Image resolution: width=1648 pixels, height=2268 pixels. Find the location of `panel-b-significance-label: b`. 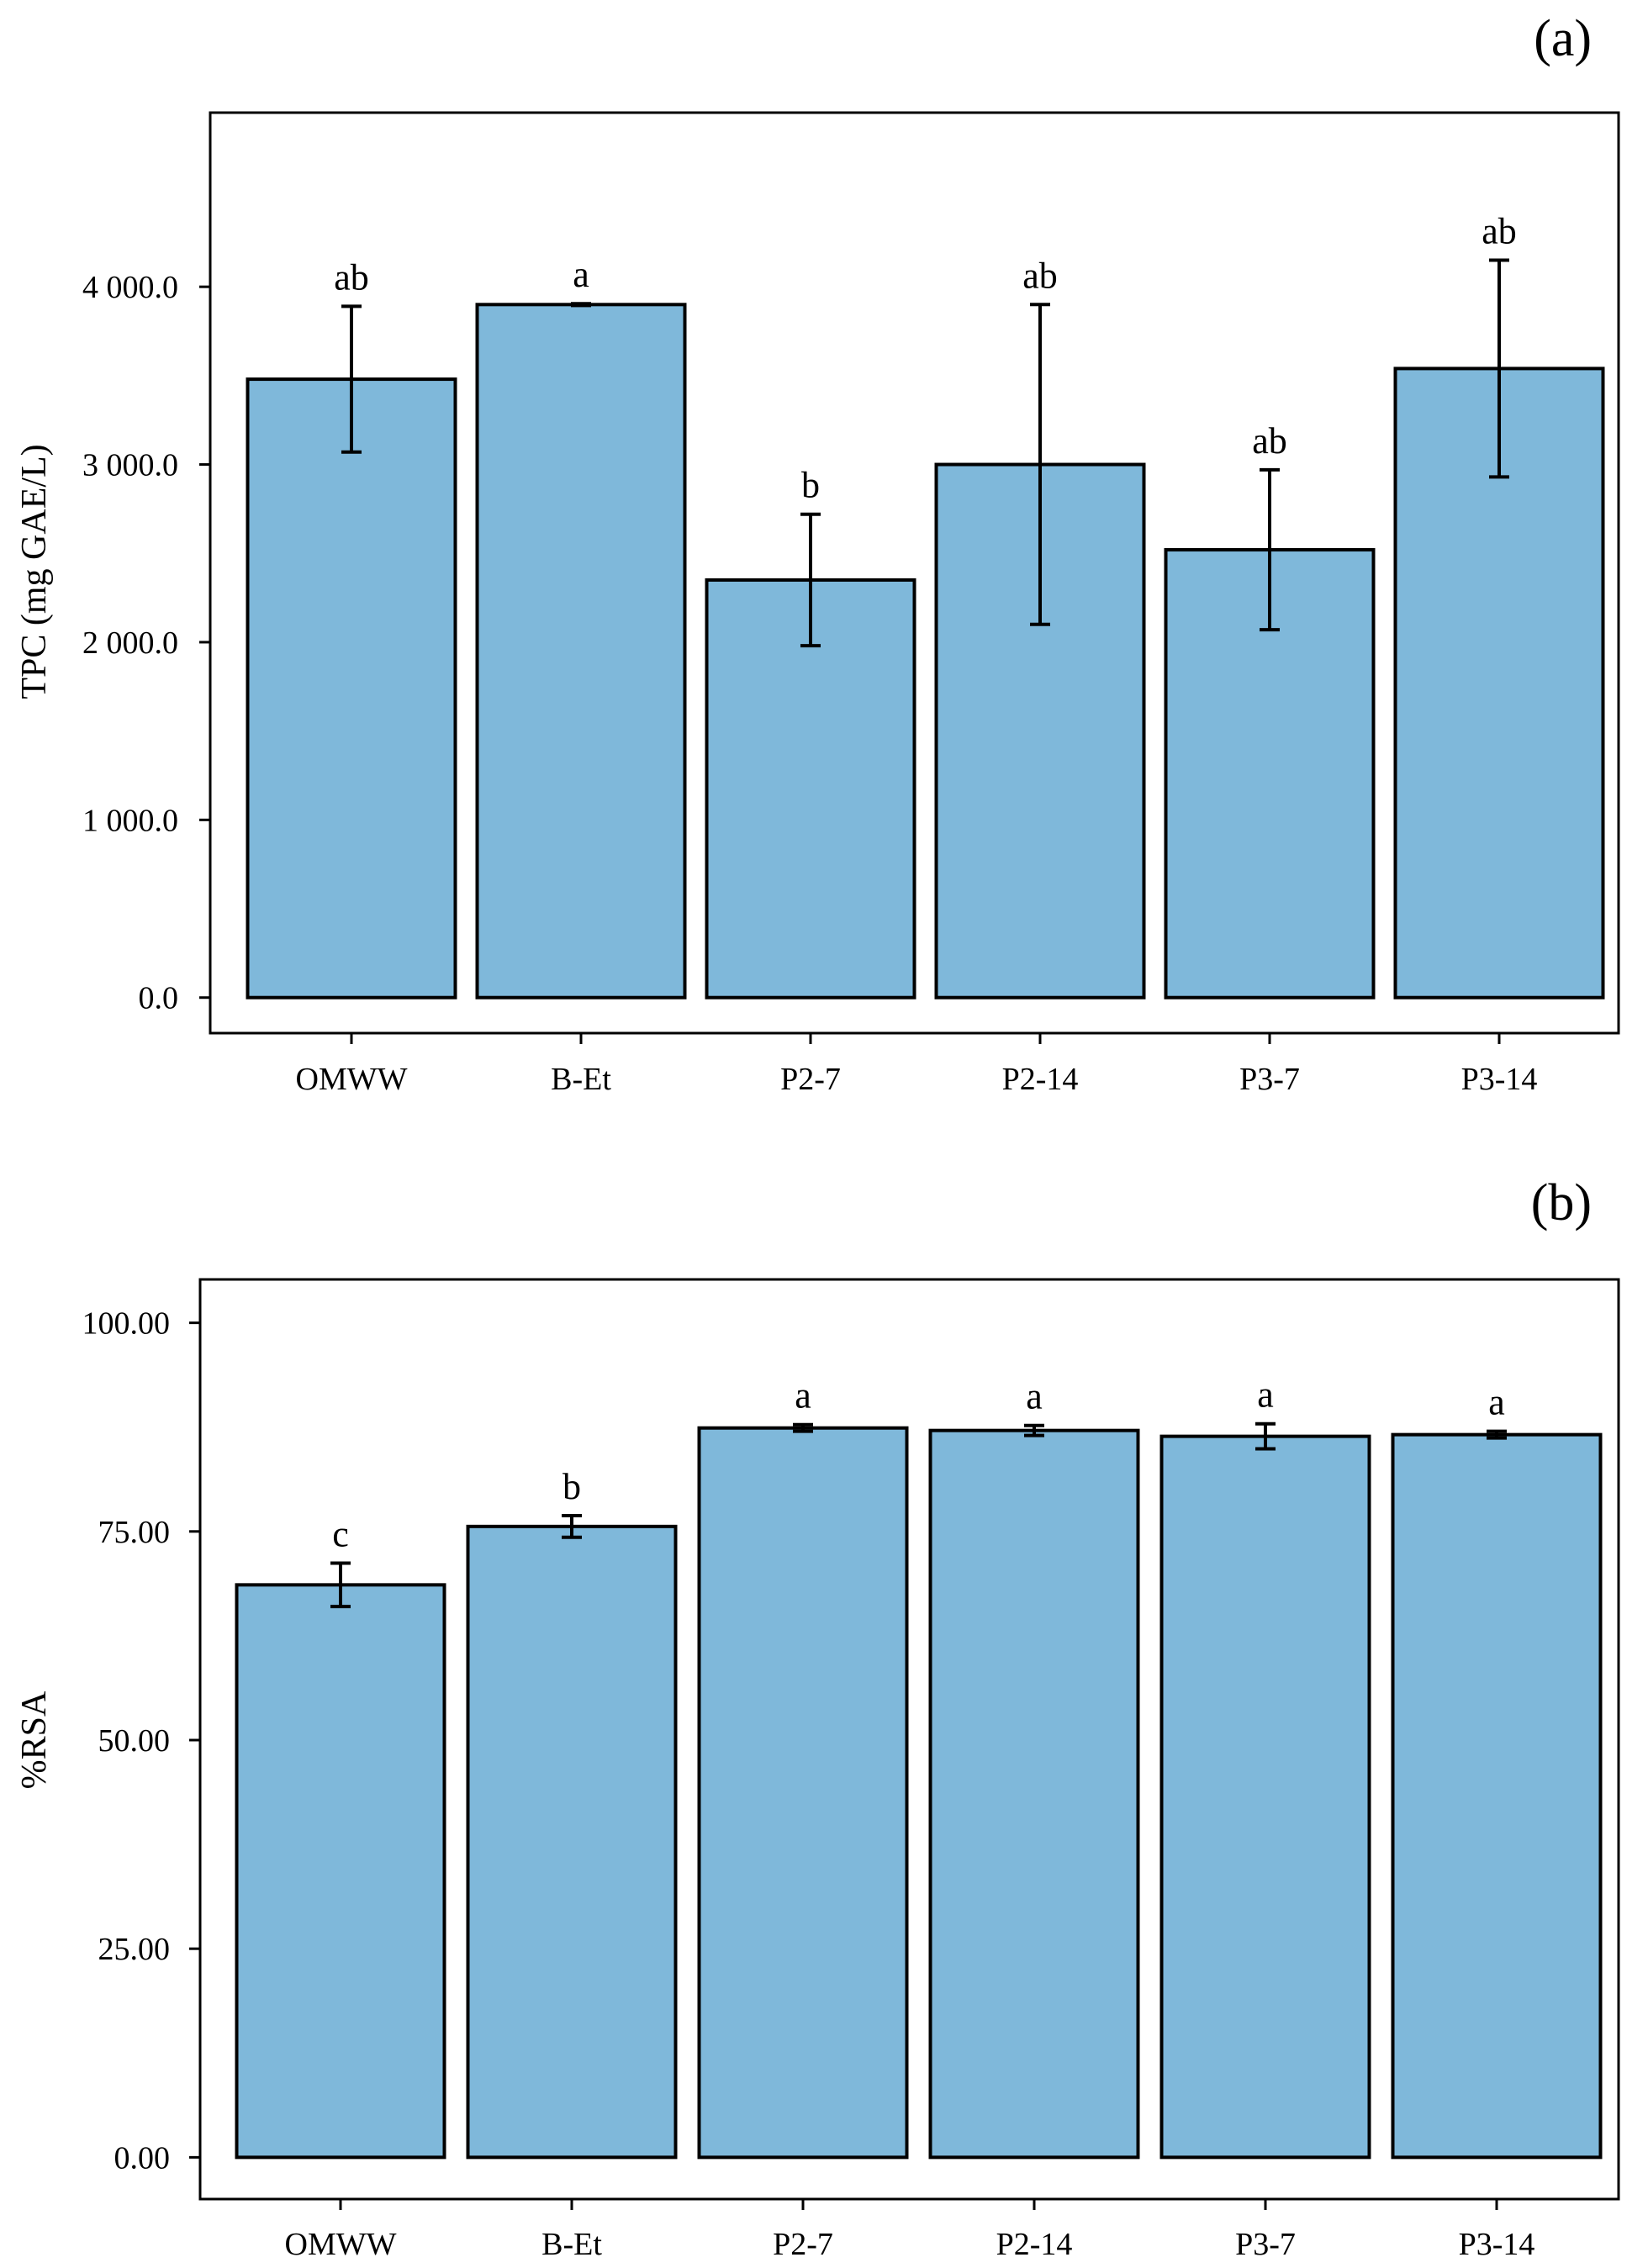

panel-b-significance-label: b is located at coordinates (572, 1486).